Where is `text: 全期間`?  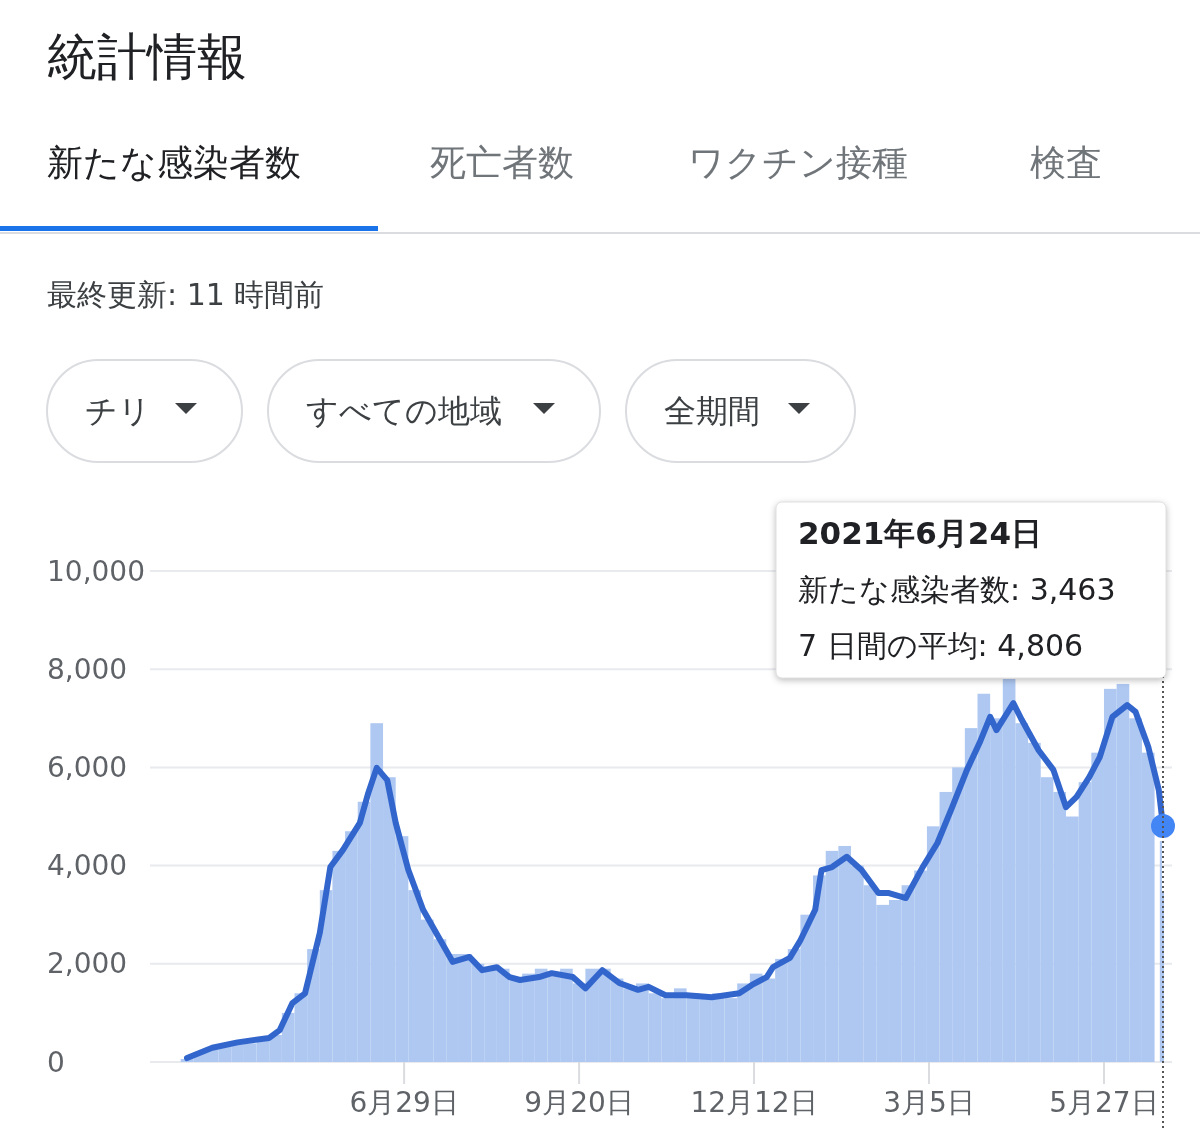 text: 全期間 is located at coordinates (712, 411).